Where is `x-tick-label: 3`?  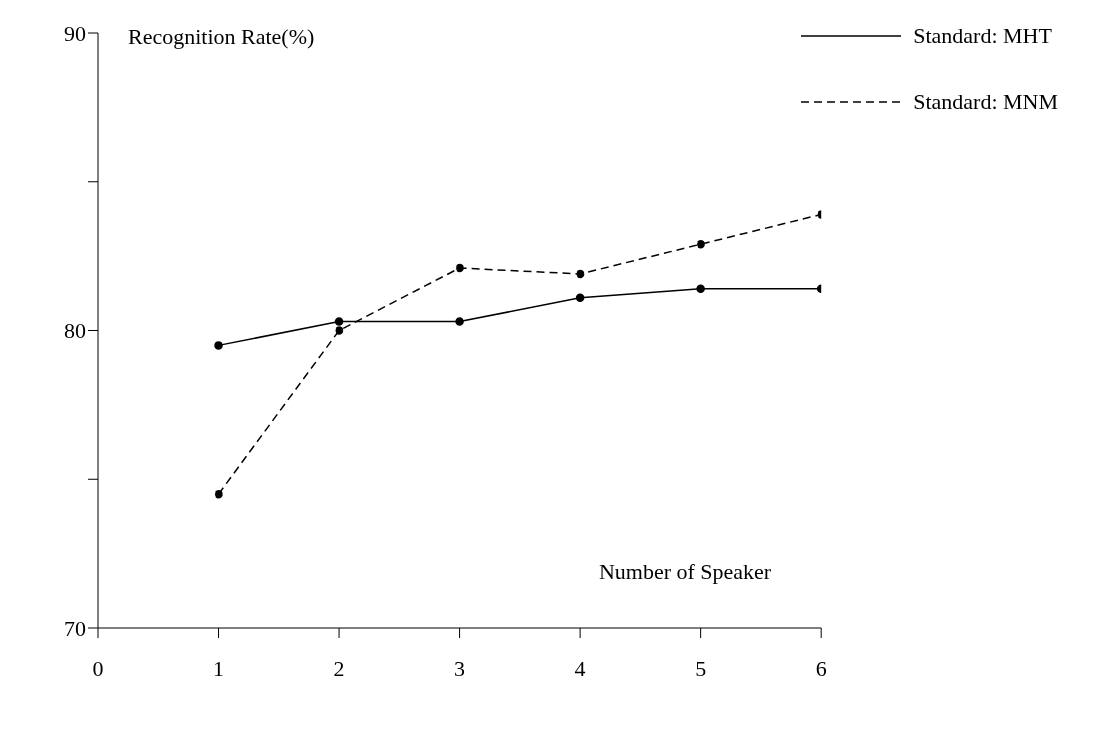 x-tick-label: 3 is located at coordinates (460, 668).